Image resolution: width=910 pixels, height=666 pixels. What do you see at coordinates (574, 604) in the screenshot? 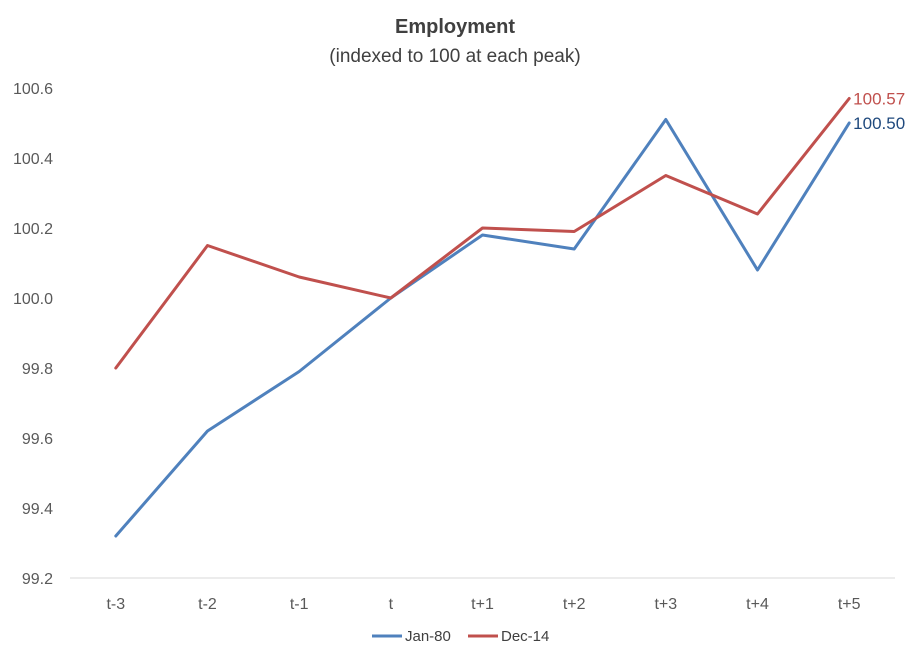
I see `x-tick-label: t+2` at bounding box center [574, 604].